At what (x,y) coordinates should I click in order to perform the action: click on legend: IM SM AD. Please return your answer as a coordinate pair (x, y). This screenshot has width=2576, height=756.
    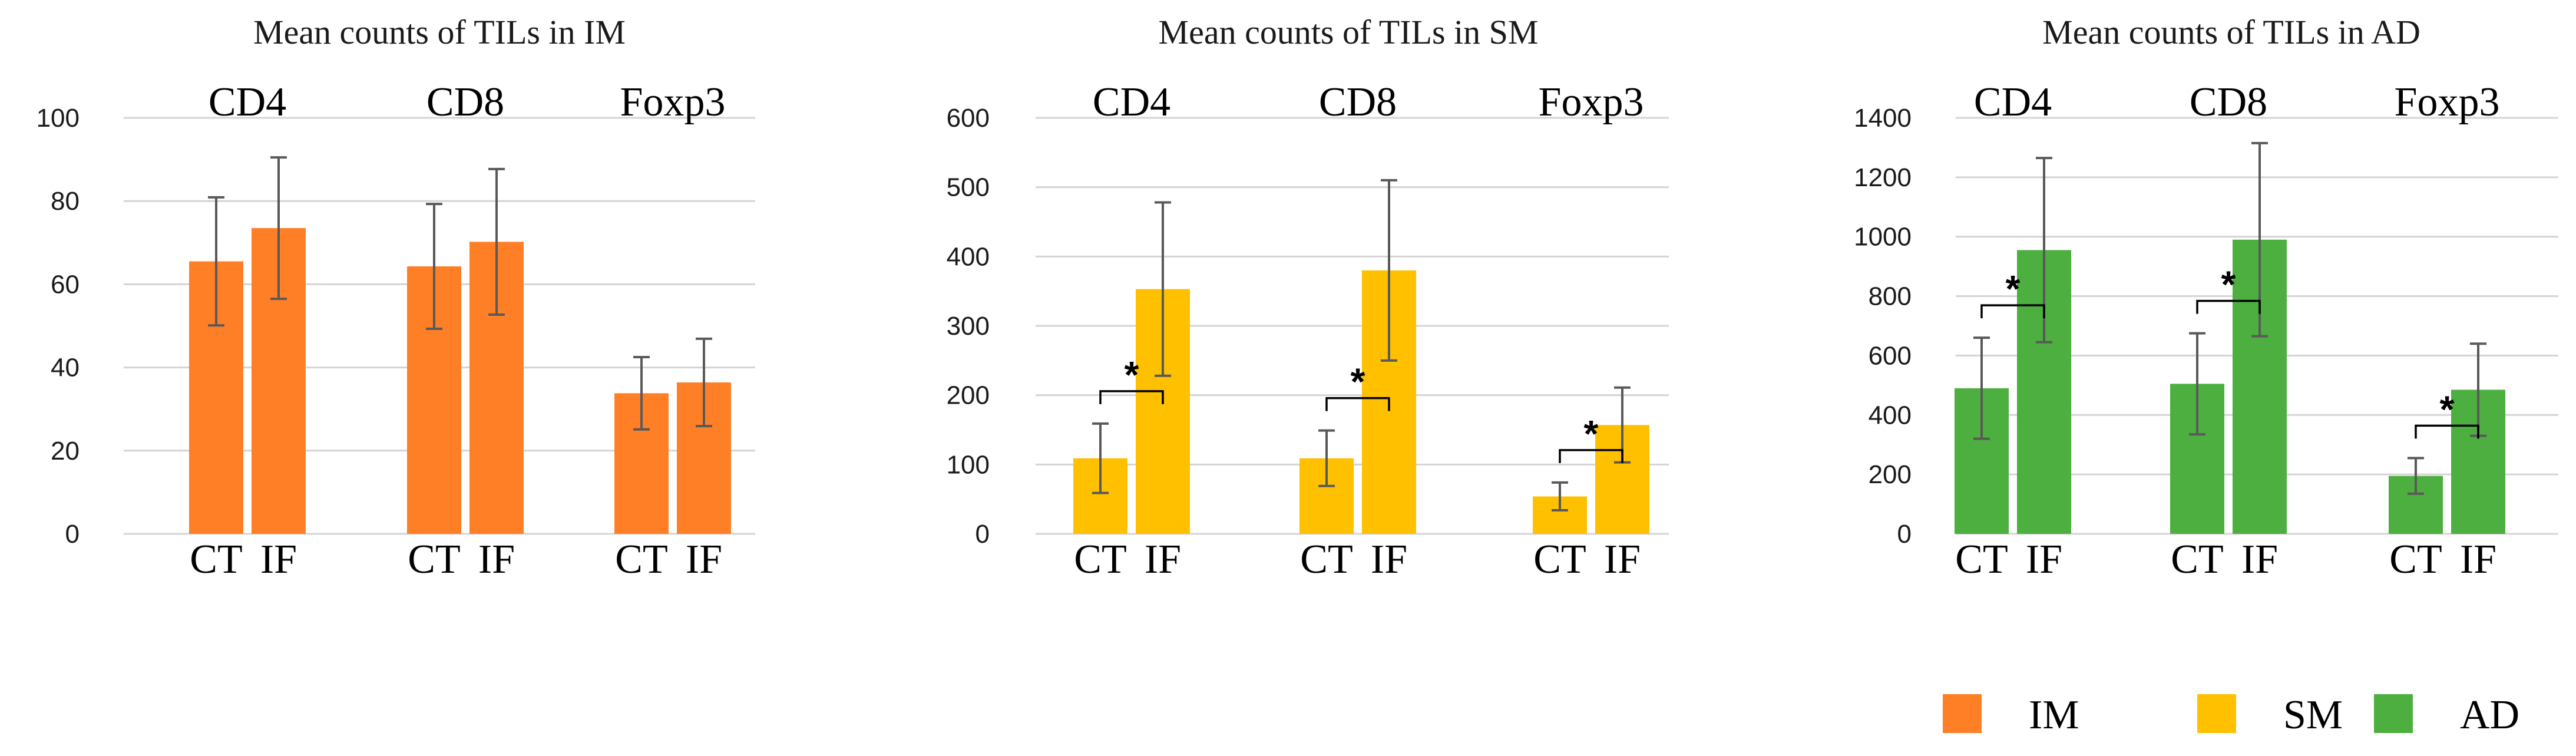
    Looking at the image, I should click on (2231, 715).